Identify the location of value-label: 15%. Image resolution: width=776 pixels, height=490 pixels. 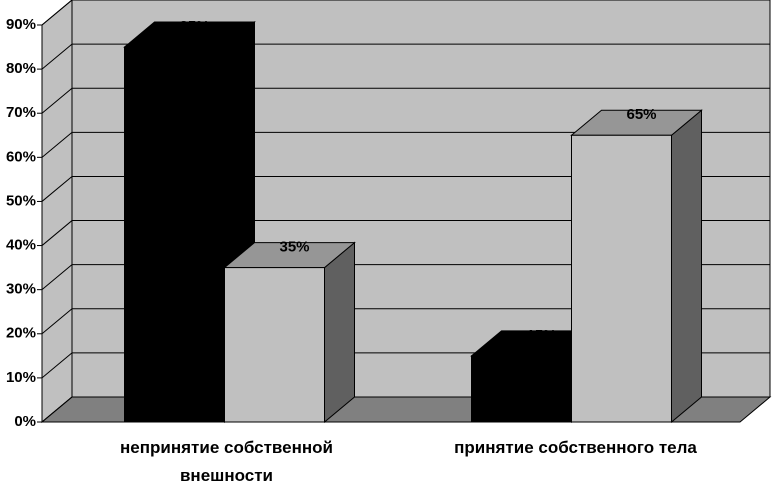
(541, 335).